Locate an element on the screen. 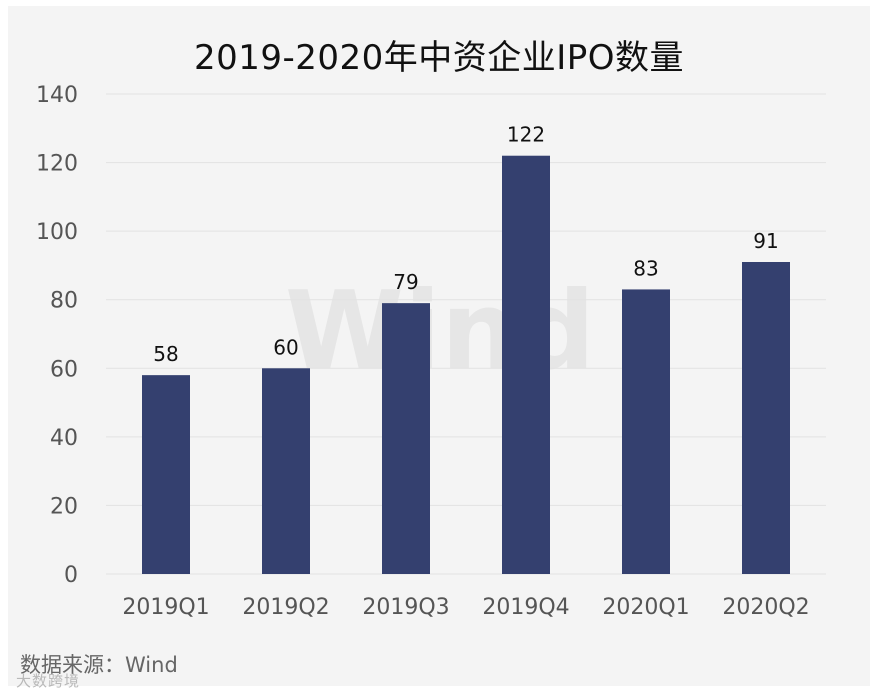 The width and height of the screenshot is (880, 693). data-label: 122 is located at coordinates (526, 135).